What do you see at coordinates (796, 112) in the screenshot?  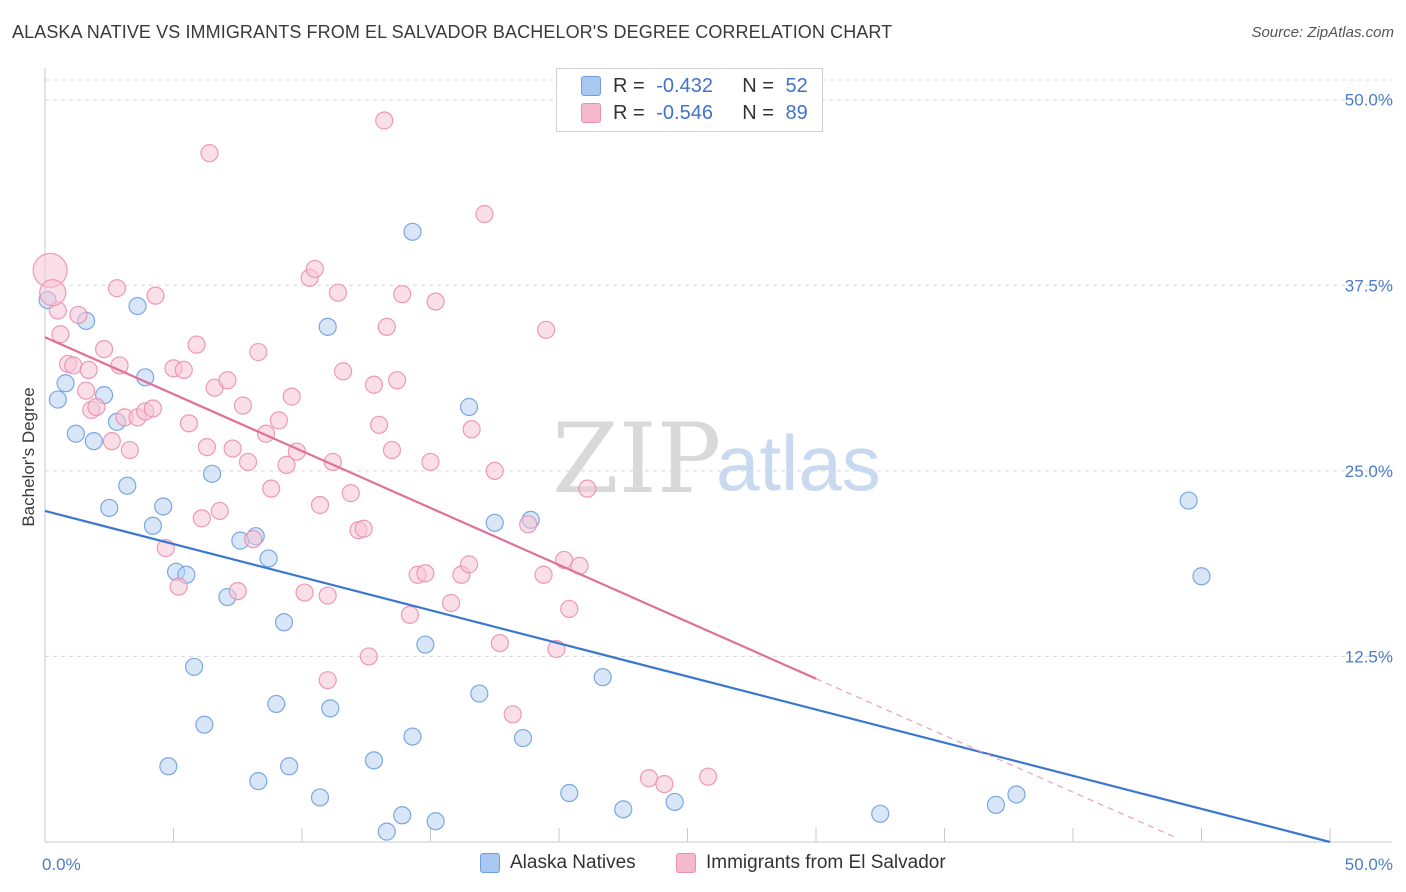 I see `n-value: 89` at bounding box center [796, 112].